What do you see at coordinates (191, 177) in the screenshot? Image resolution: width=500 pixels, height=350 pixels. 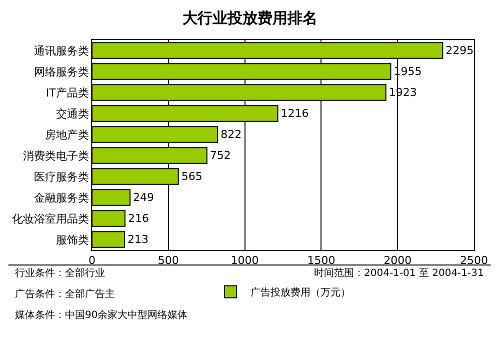 I see `data-label: 565` at bounding box center [191, 177].